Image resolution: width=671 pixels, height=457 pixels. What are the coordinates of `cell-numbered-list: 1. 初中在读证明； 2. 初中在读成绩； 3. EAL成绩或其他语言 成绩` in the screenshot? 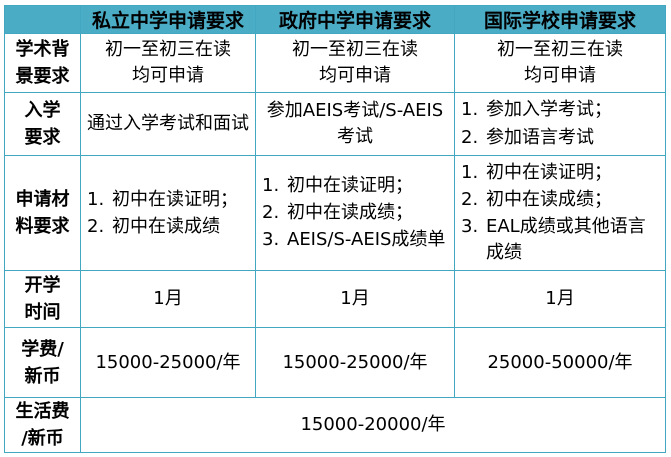 It's located at (560, 213).